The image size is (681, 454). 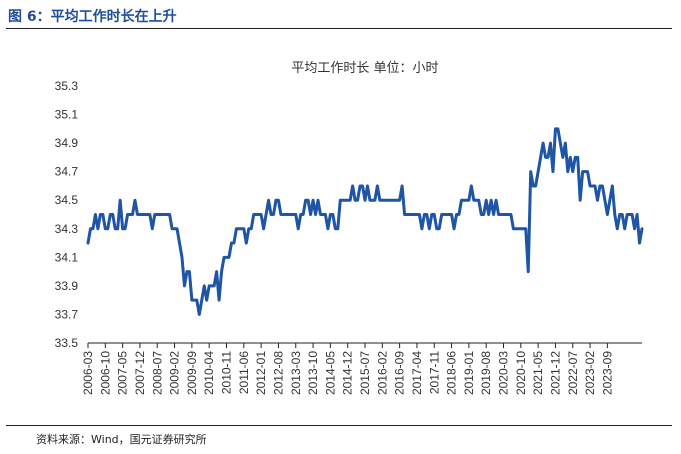 I want to click on x-tick-label: 2022-07, so click(x=573, y=373).